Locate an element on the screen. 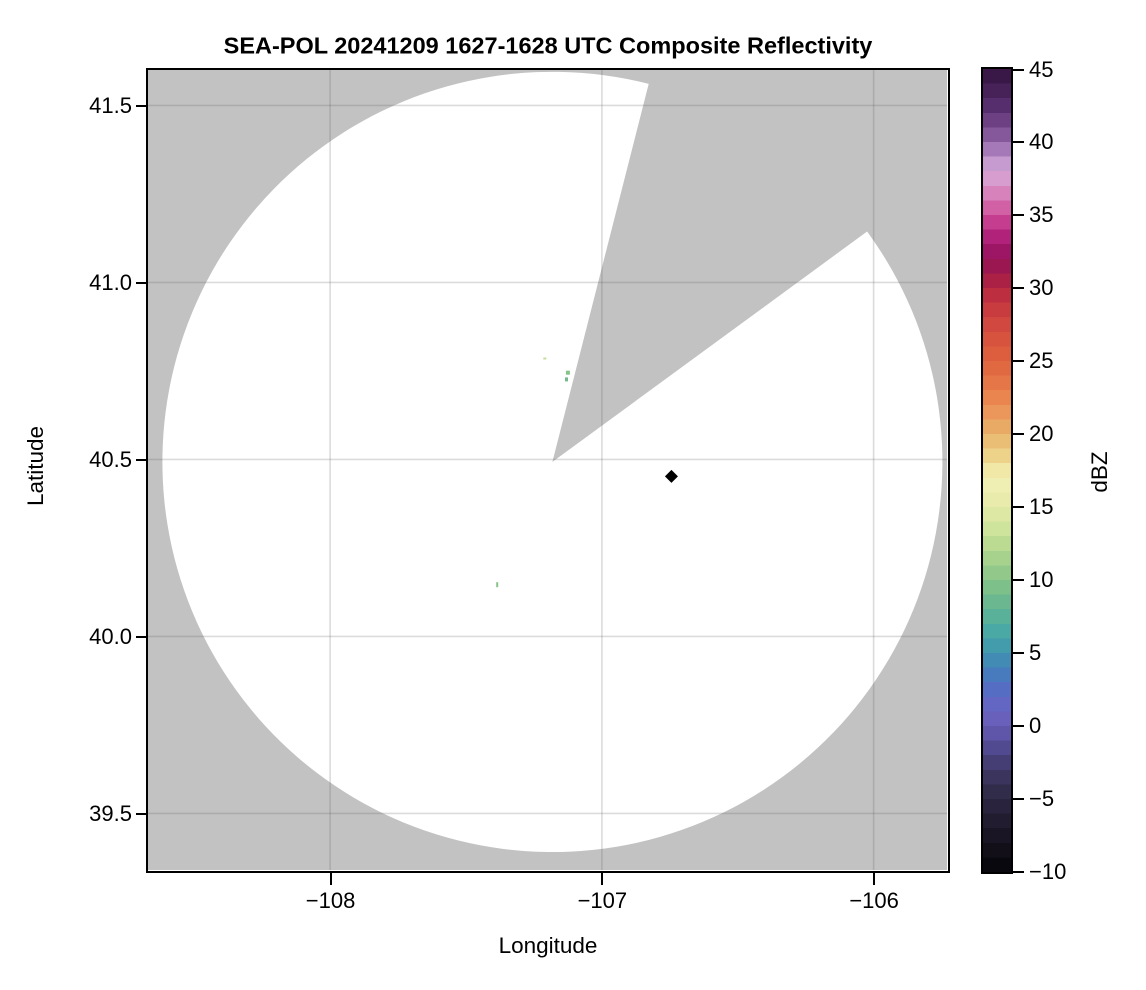 Image resolution: width=1146 pixels, height=990 pixels. colorbar-gradient is located at coordinates (997, 470).